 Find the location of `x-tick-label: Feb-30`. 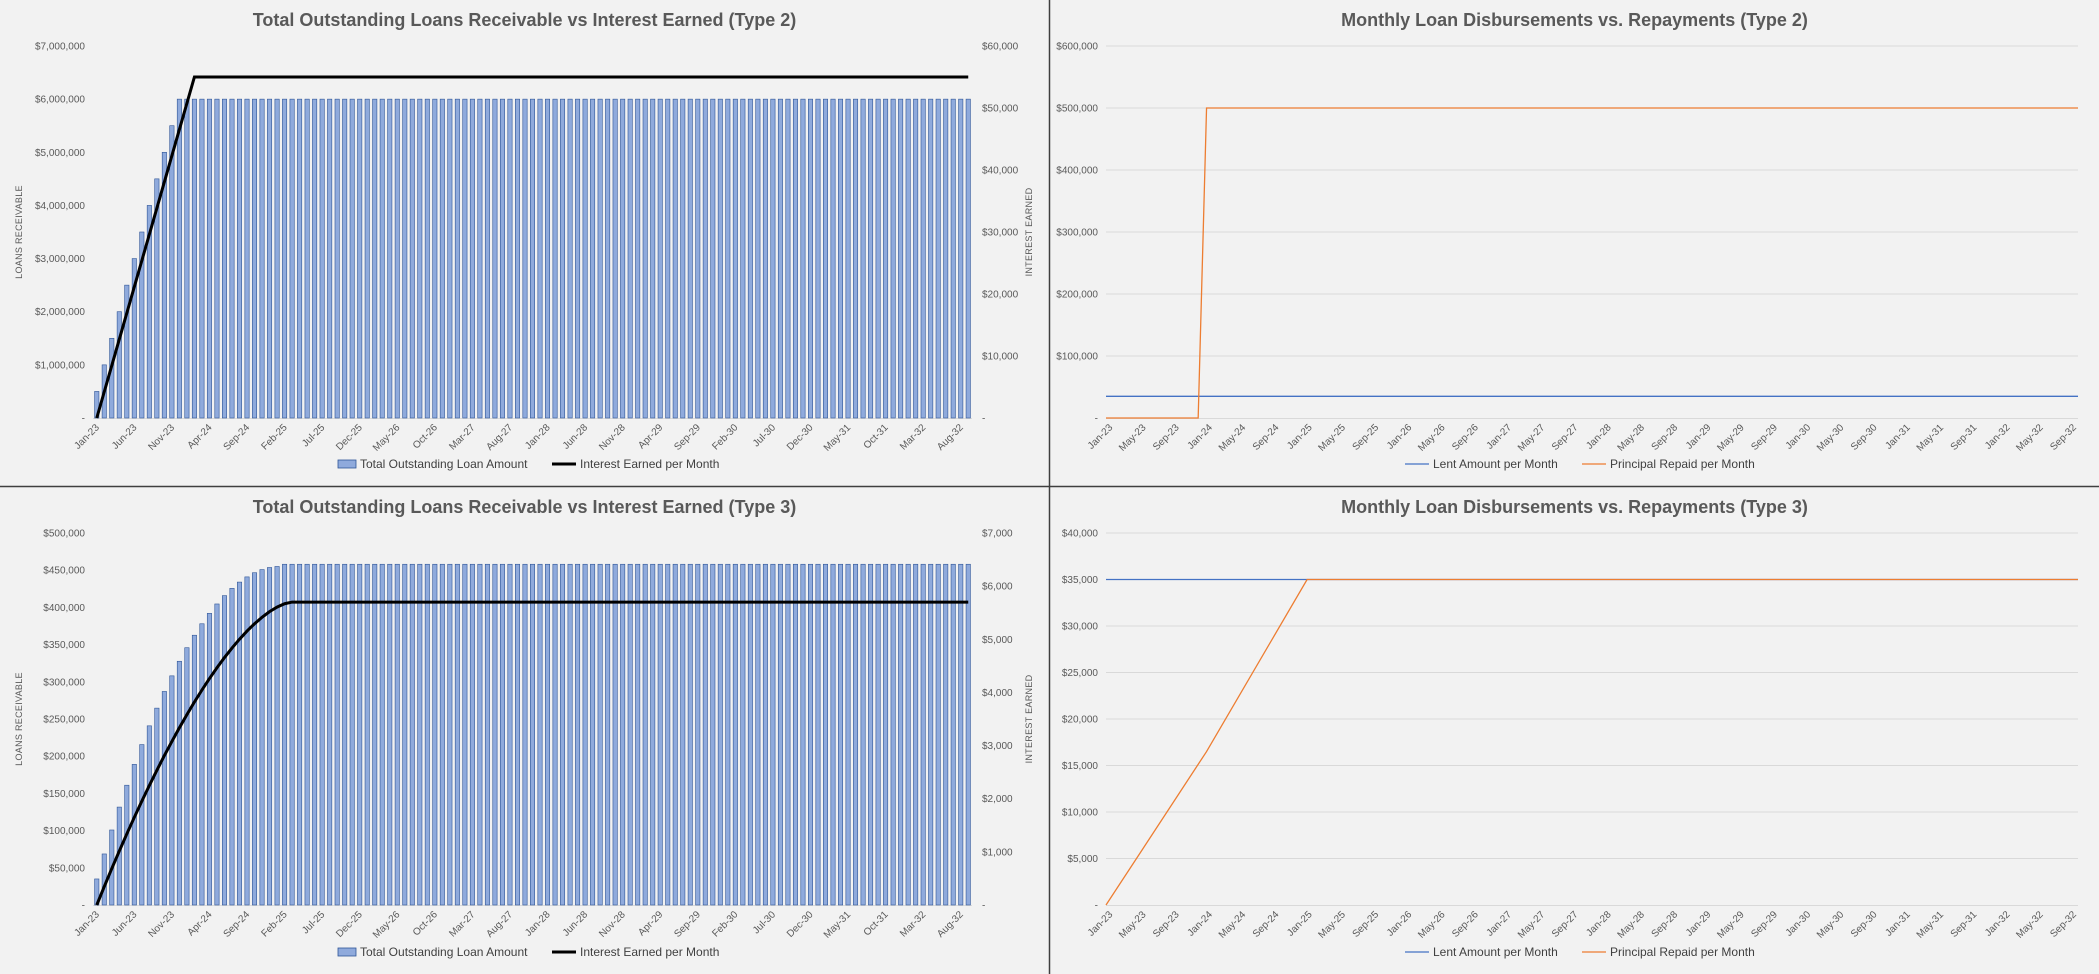

x-tick-label: Feb-30 is located at coordinates (725, 437).